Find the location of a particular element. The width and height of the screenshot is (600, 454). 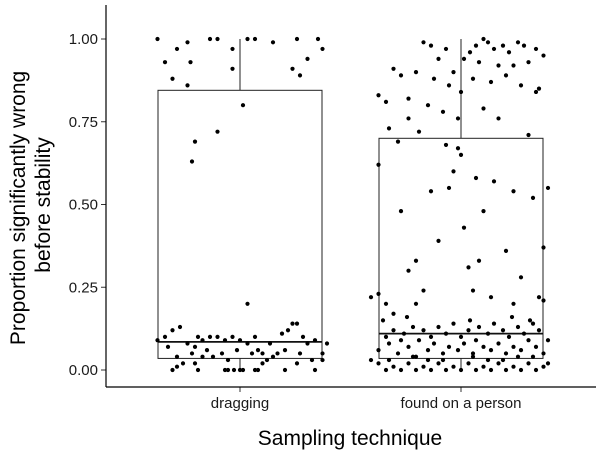

y-tick-label: 1.00 is located at coordinates (83, 39).